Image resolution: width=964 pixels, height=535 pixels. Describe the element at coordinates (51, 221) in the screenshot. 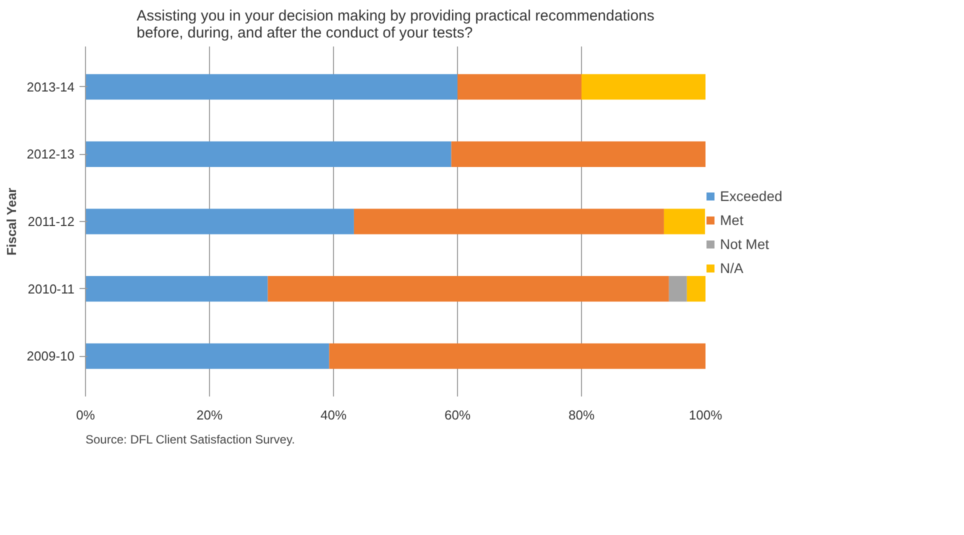

I see `y-tick-label: 2011-12` at that location.